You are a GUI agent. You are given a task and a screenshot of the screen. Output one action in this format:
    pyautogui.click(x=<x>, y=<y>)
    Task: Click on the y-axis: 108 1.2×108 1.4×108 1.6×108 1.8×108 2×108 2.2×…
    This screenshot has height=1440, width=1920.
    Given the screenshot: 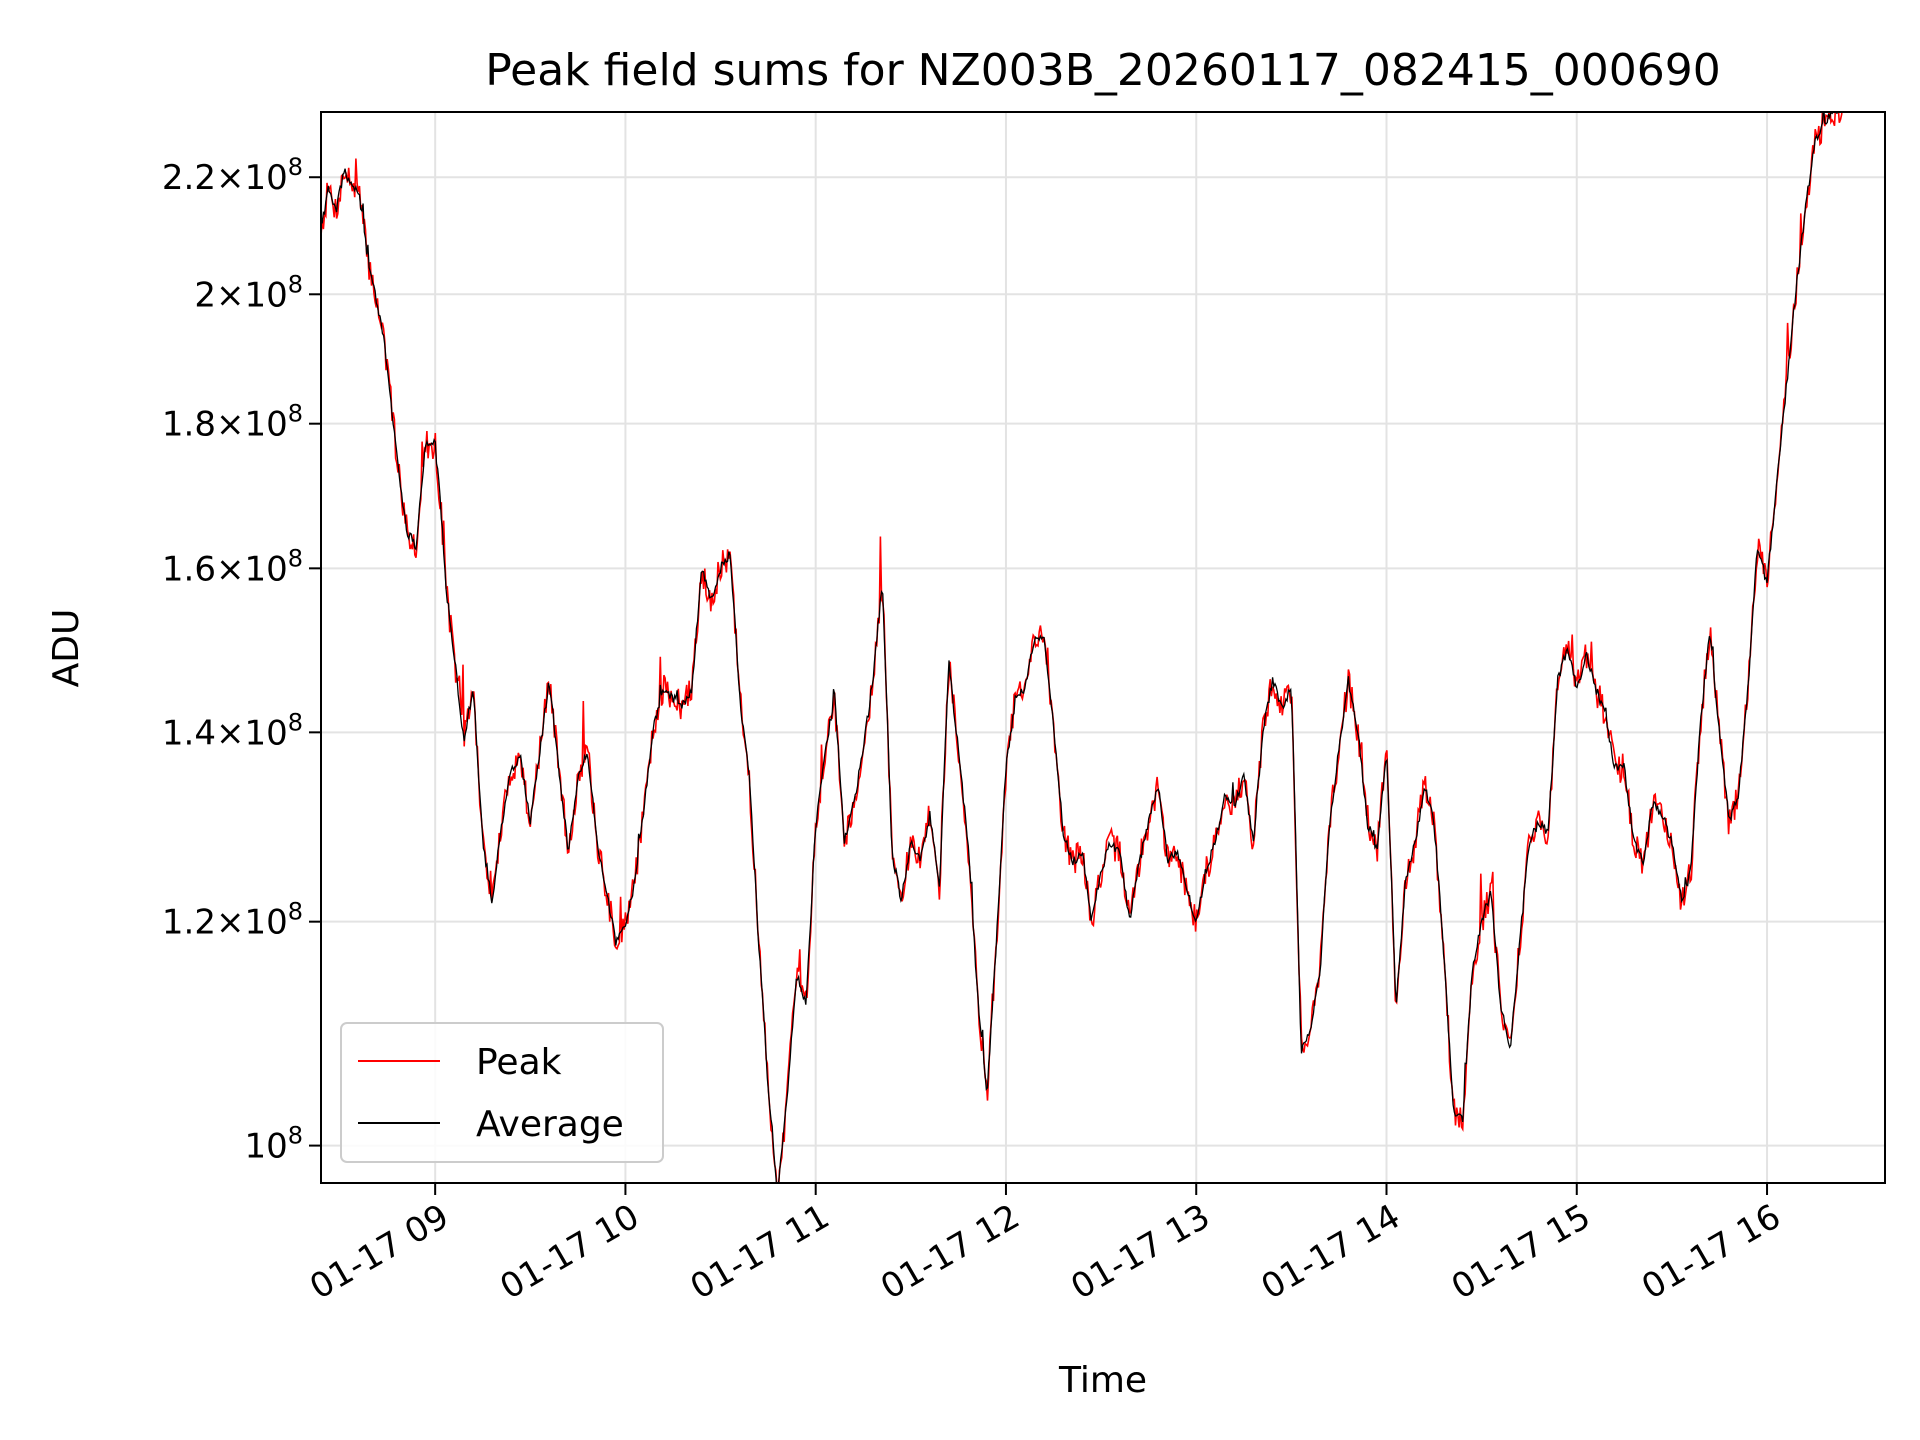 What is the action you would take?
    pyautogui.click(x=241, y=660)
    